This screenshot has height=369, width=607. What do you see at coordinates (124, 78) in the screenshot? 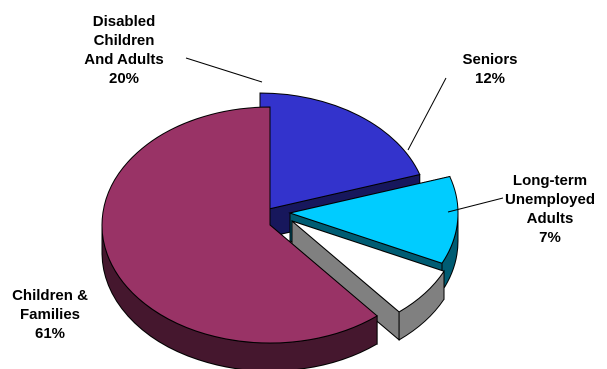
I see `label-disabled-pct: 20%` at bounding box center [124, 78].